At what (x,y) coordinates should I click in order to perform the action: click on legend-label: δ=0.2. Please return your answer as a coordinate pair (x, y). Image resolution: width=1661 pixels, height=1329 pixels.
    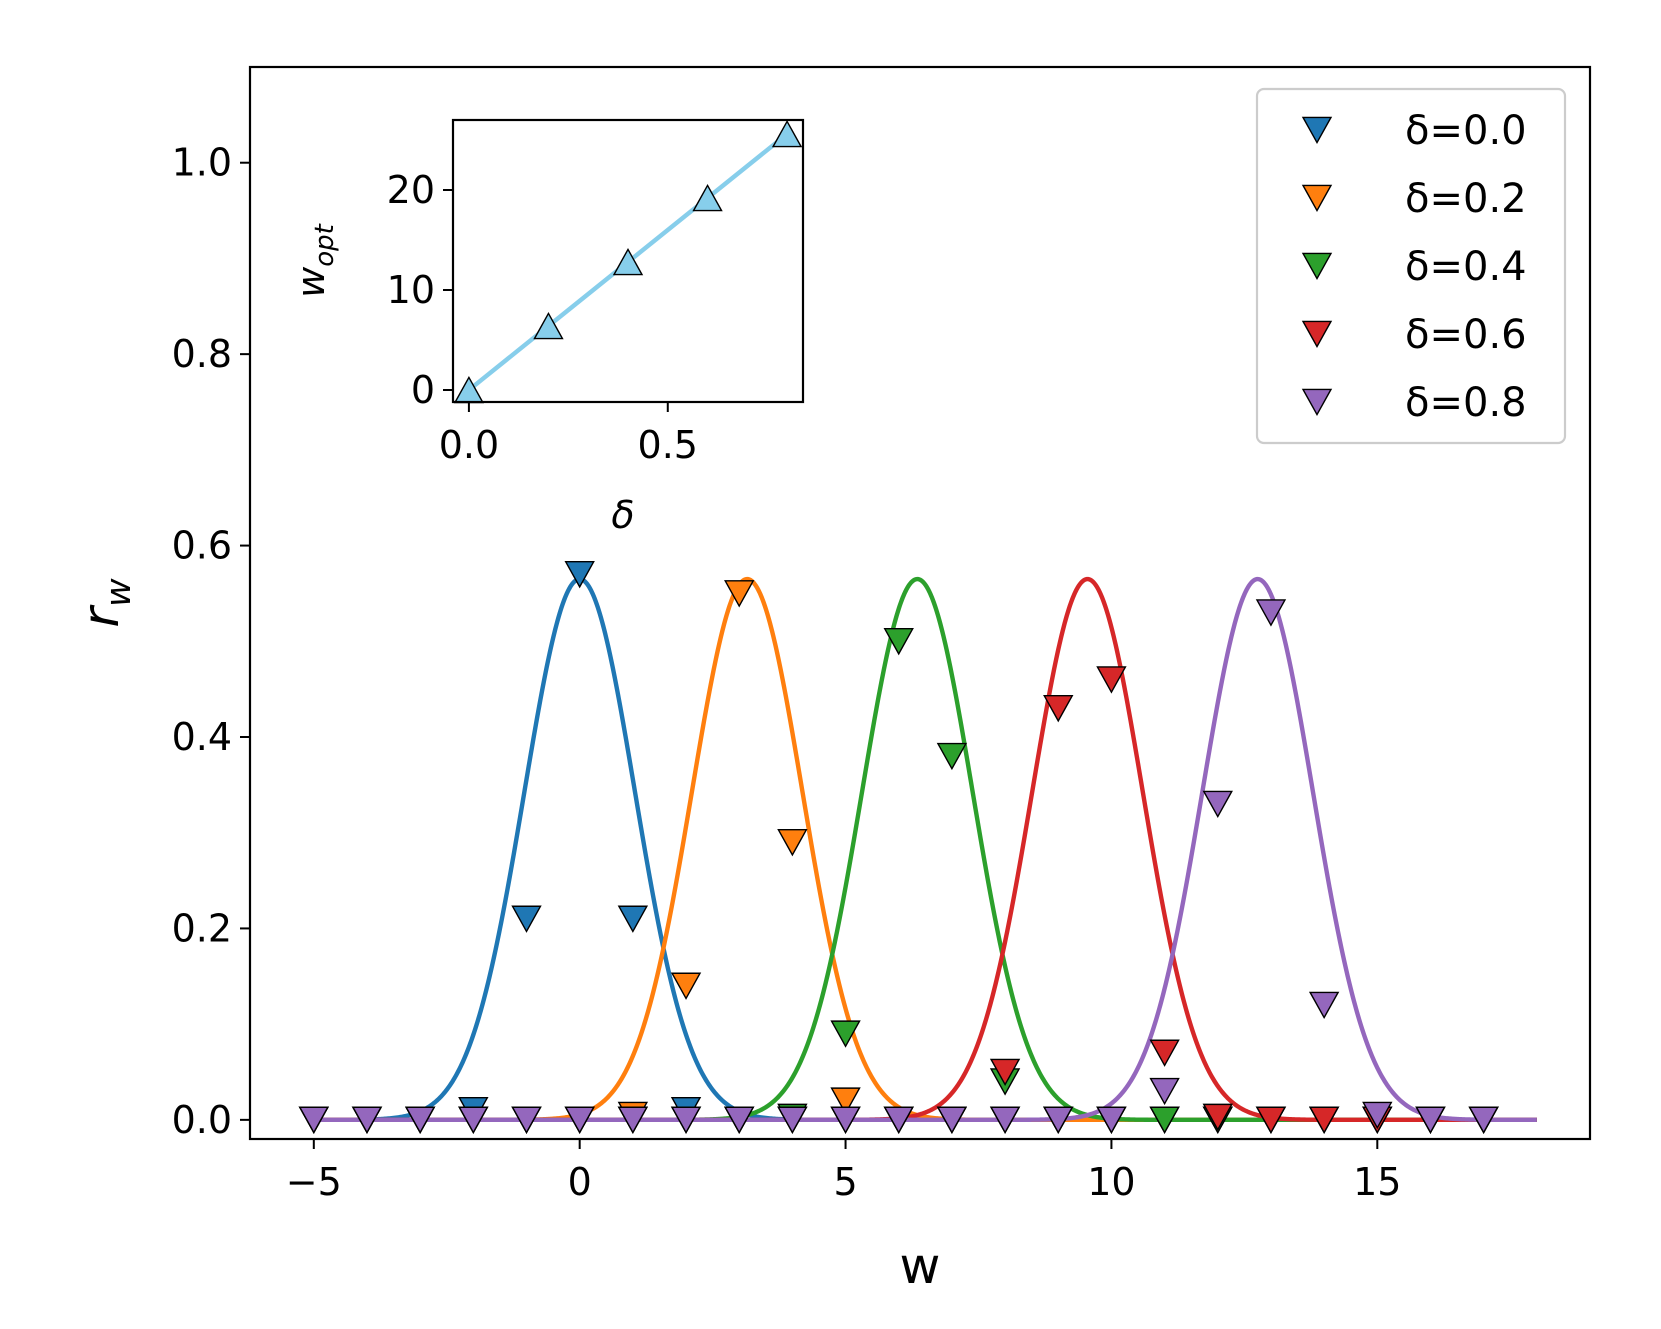
    Looking at the image, I should click on (1466, 199).